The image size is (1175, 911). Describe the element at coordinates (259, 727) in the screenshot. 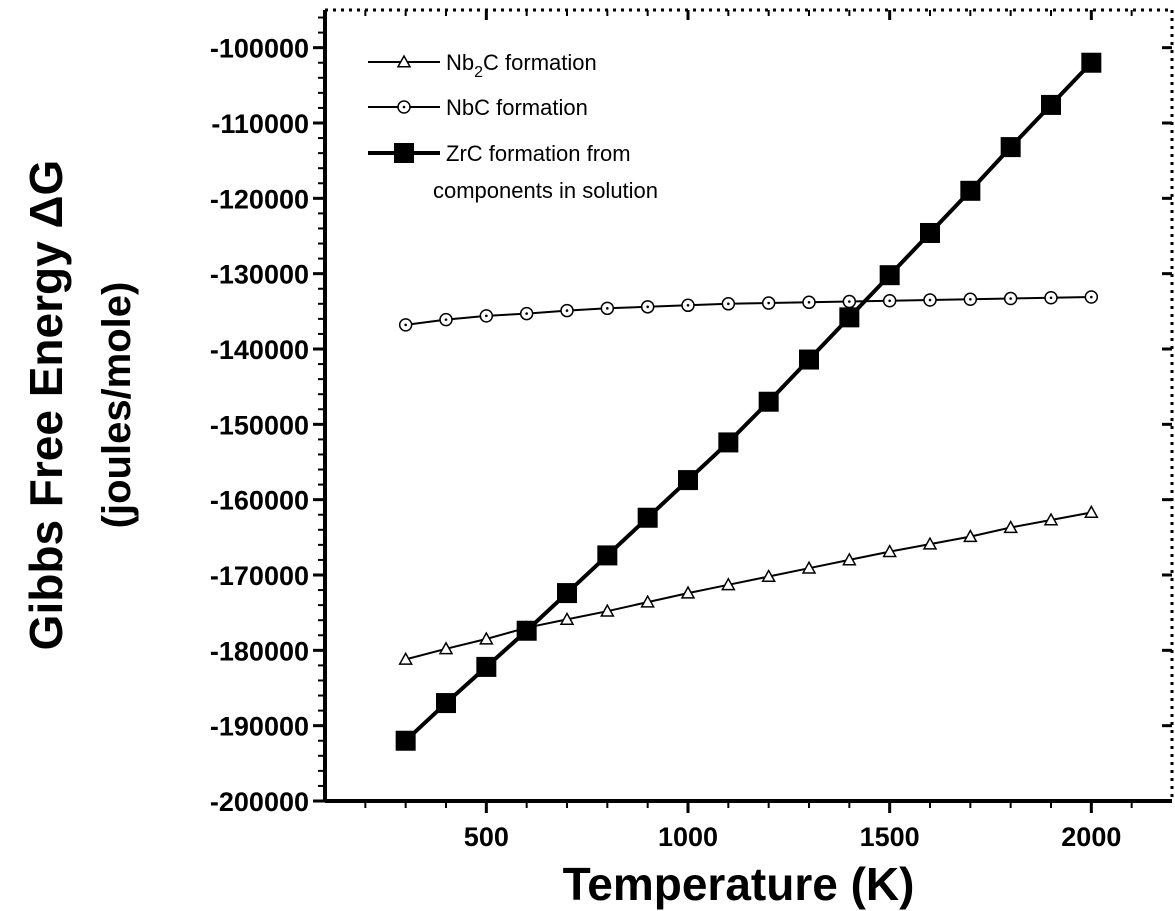

I see `y-tick-label: -190000` at that location.